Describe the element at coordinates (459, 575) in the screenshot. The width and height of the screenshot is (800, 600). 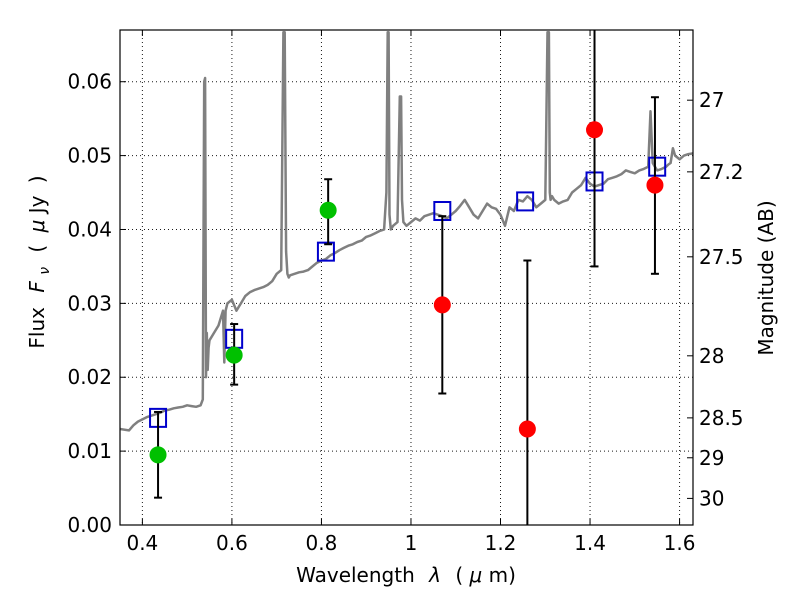
I see `x-axis-label-open: (` at that location.